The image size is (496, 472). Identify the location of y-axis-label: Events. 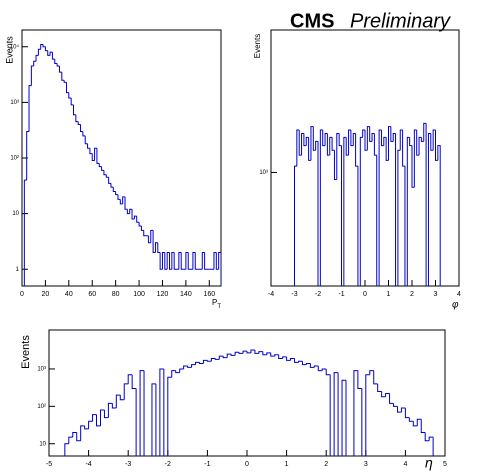
(9, 50).